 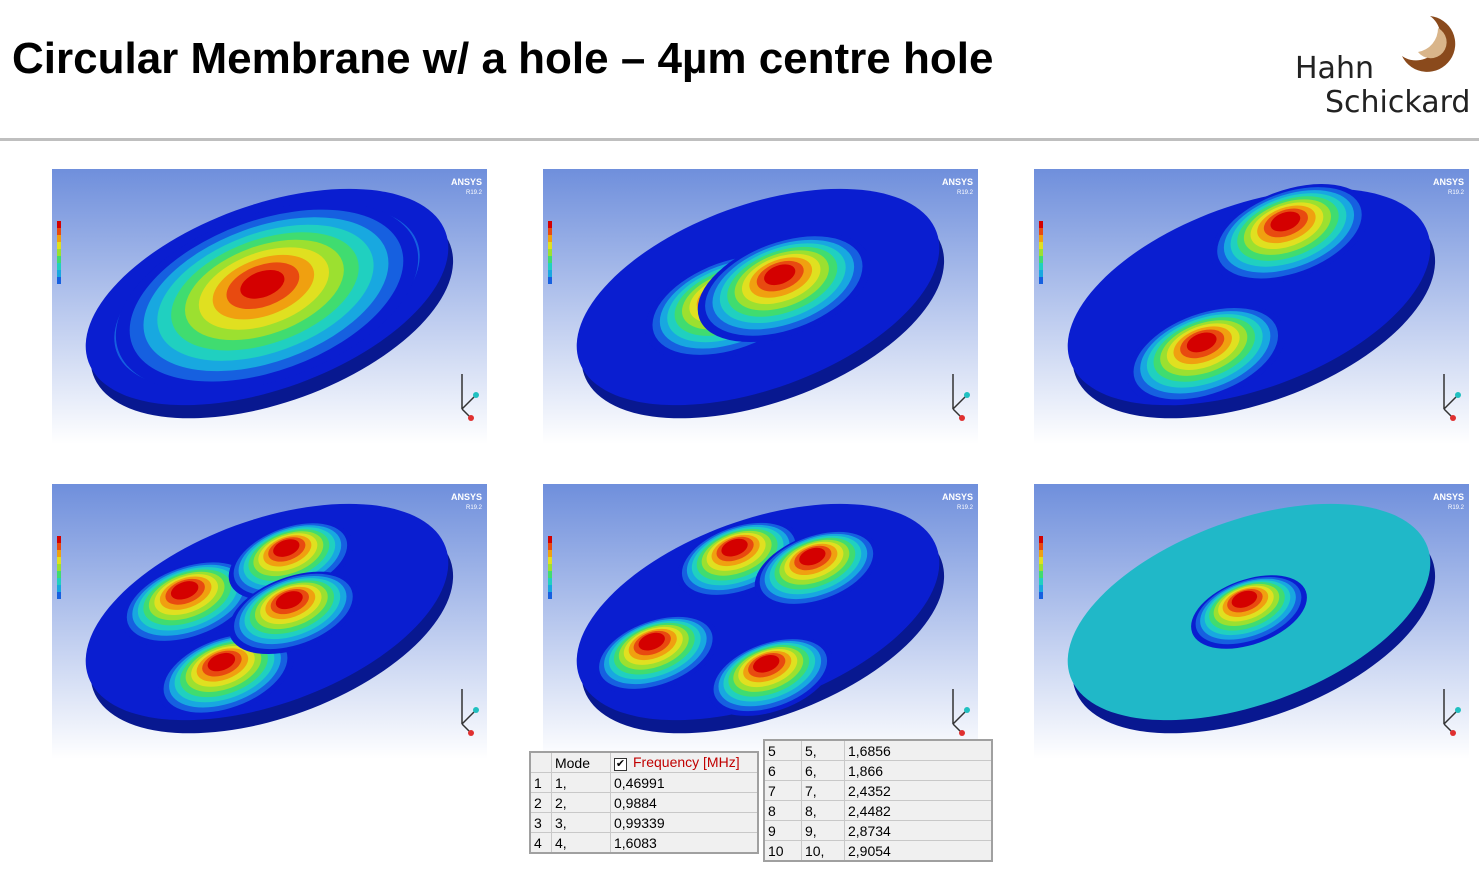 What do you see at coordinates (918, 830) in the screenshot?
I see `cell: 2,8734` at bounding box center [918, 830].